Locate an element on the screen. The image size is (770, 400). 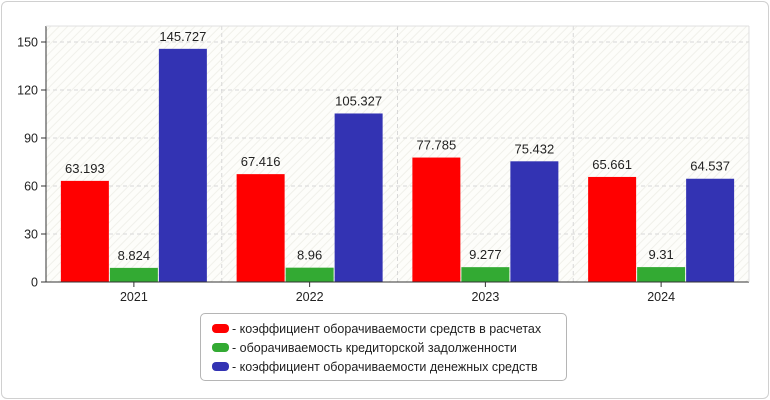
data-label: 77.785 is located at coordinates (436, 145).